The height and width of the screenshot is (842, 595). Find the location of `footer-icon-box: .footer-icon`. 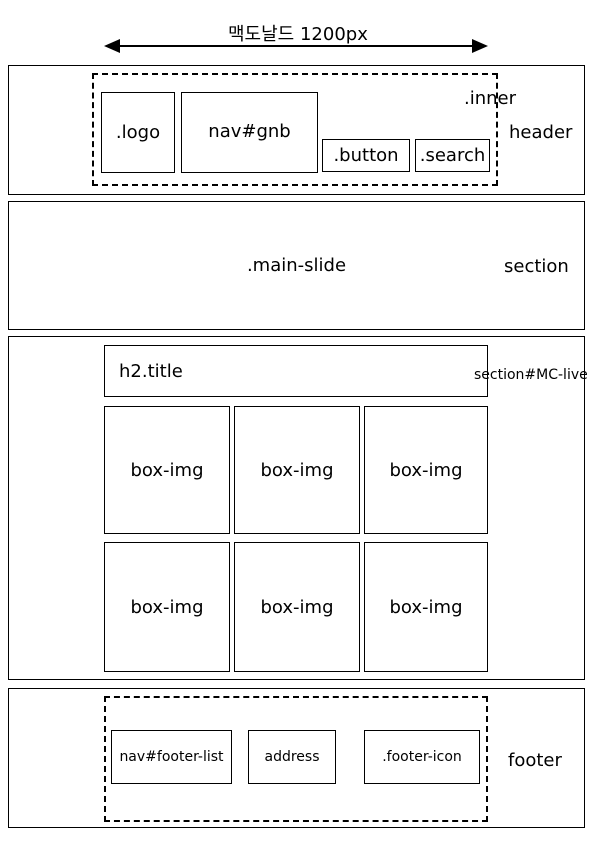

footer-icon-box: .footer-icon is located at coordinates (422, 757).